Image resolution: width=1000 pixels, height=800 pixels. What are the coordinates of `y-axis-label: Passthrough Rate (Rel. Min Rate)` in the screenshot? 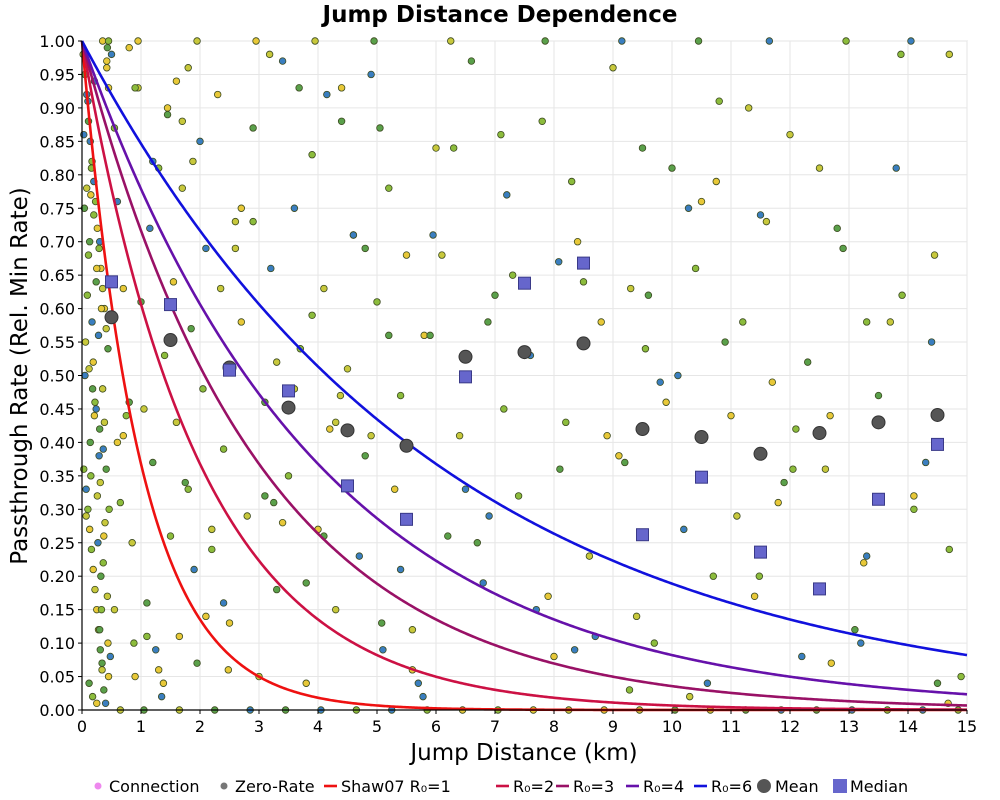 It's located at (20, 376).